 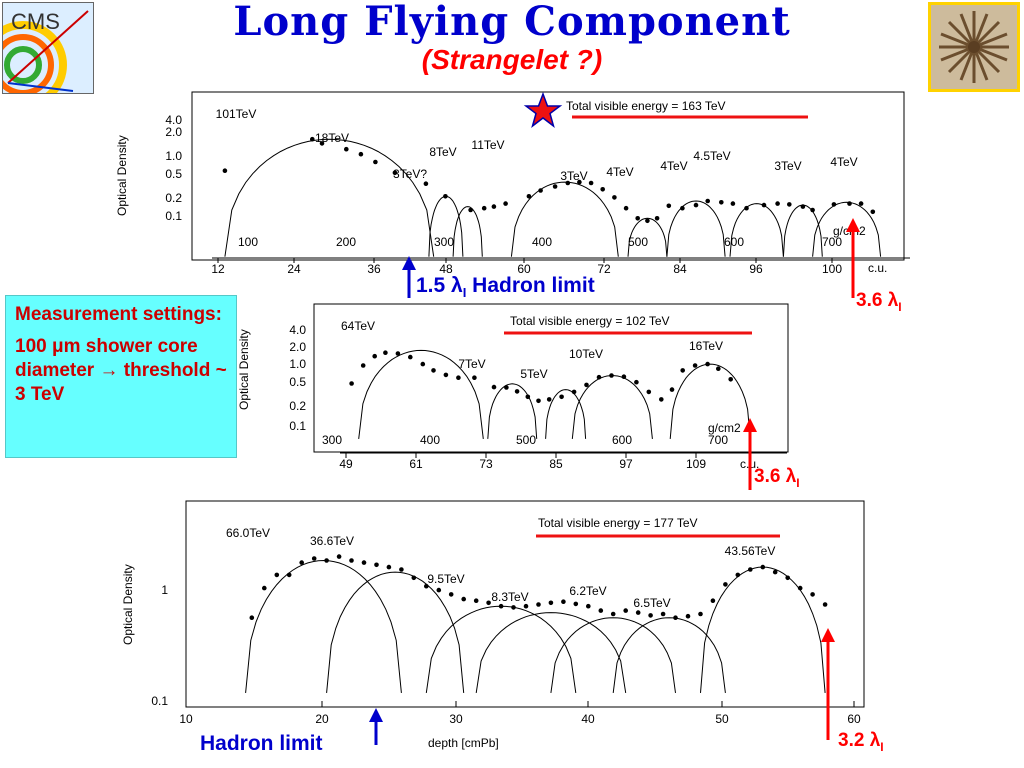 What do you see at coordinates (297, 406) in the screenshot?
I see `y-tick-label: 0.2` at bounding box center [297, 406].